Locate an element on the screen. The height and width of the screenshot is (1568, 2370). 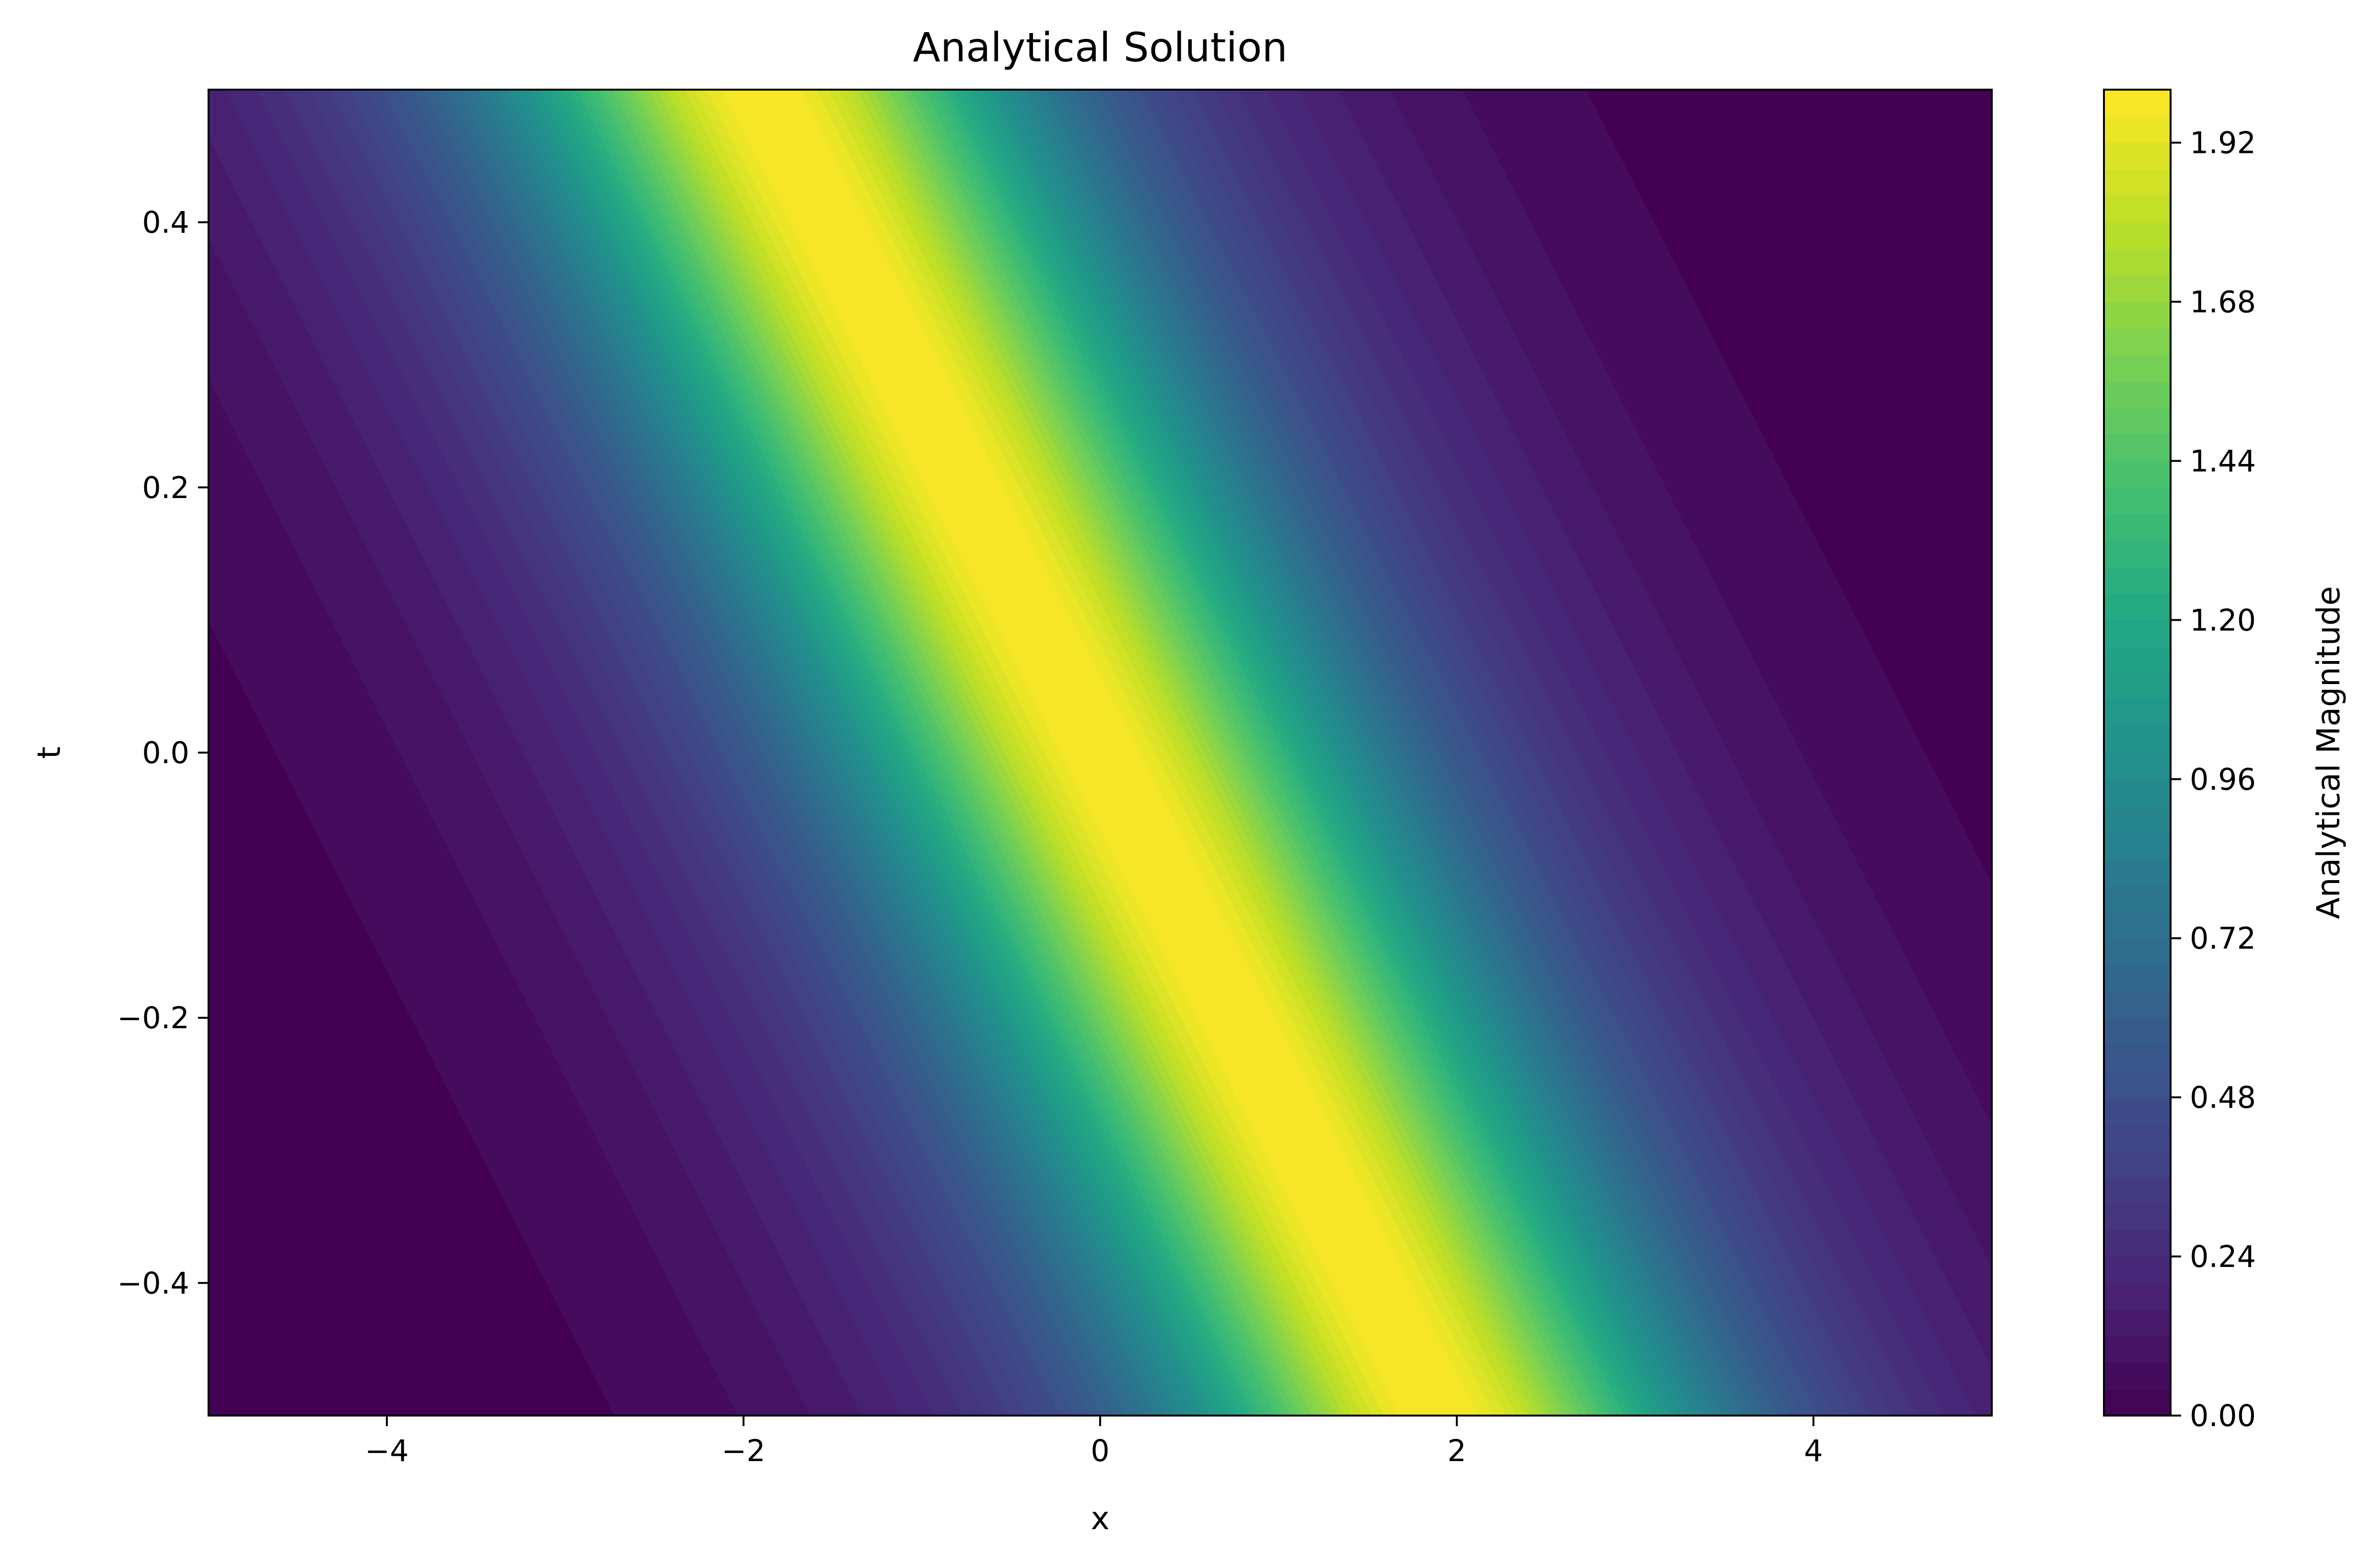
x-tick-label: 4 is located at coordinates (1813, 1450).